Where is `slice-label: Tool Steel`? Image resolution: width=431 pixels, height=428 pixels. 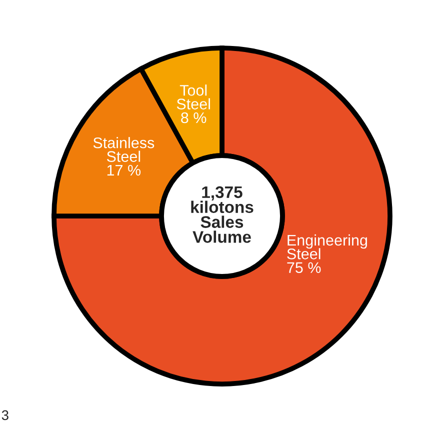
slice-label: Tool Steel is located at coordinates (193, 97).